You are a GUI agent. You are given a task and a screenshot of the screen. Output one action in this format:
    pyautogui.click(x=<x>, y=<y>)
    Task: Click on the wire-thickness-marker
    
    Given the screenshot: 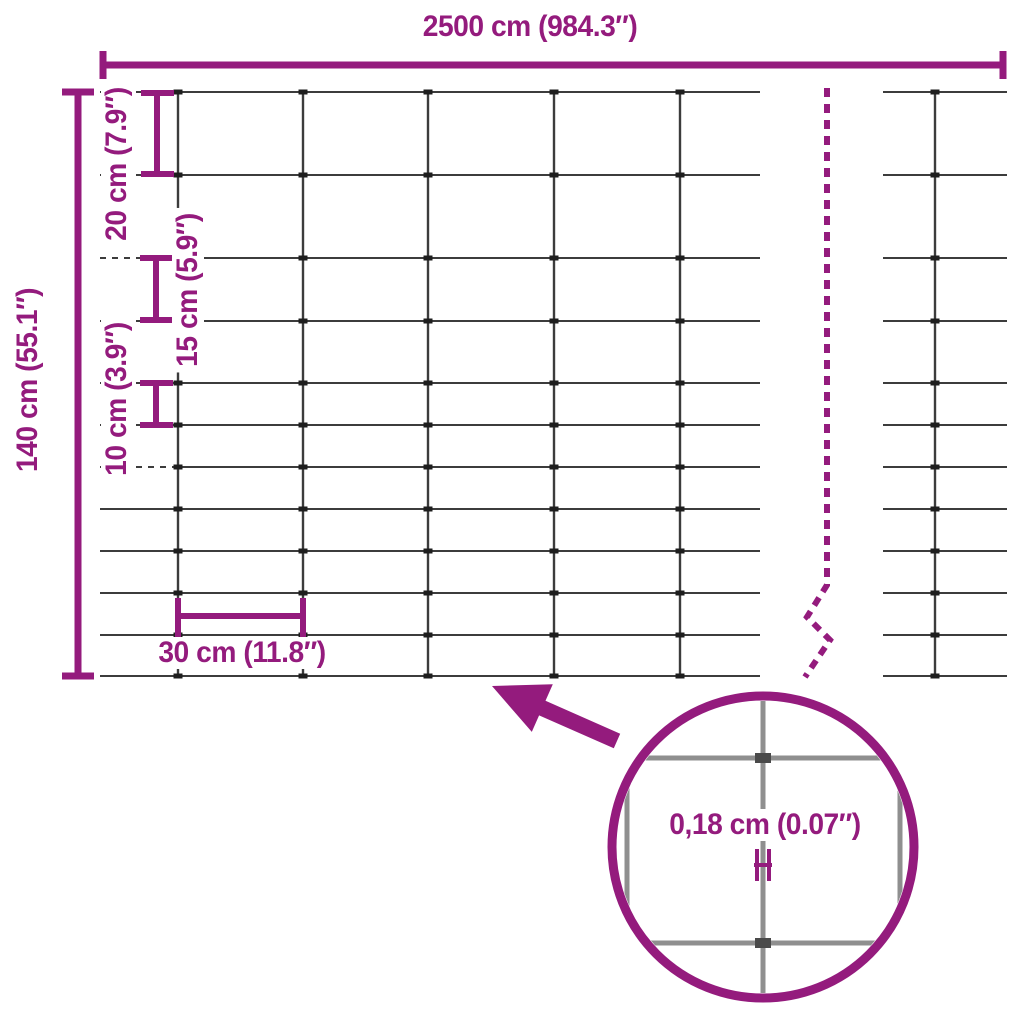 What is the action you would take?
    pyautogui.click(x=763, y=865)
    